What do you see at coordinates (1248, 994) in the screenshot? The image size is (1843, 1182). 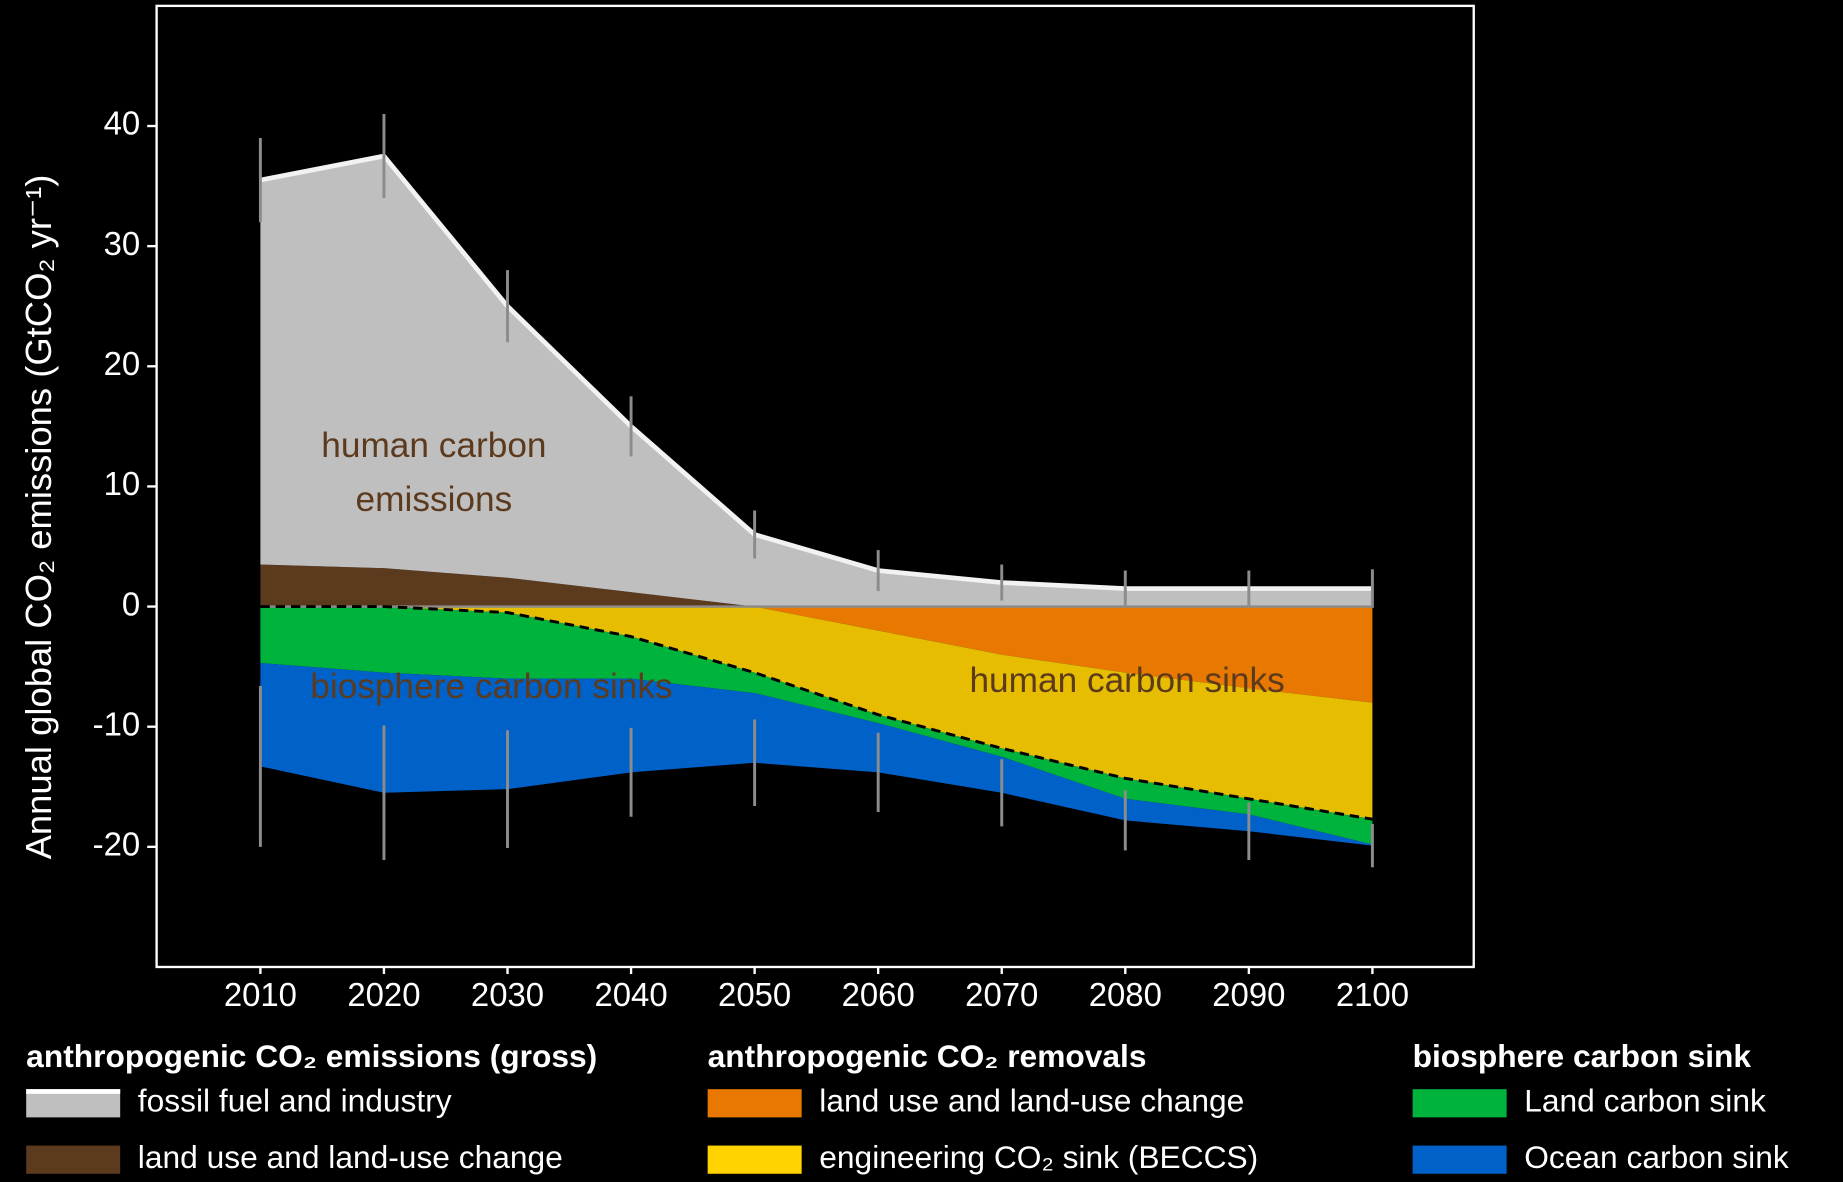 I see `x-tick-label: 2090` at bounding box center [1248, 994].